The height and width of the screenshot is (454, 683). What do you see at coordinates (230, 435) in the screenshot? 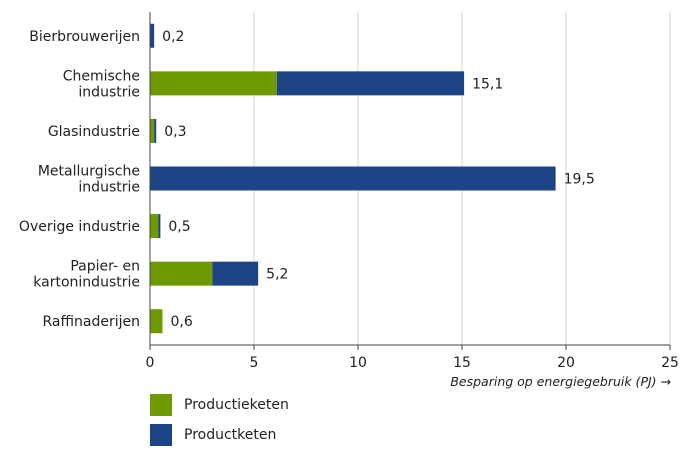
I see `legend-label: Productketen` at bounding box center [230, 435].